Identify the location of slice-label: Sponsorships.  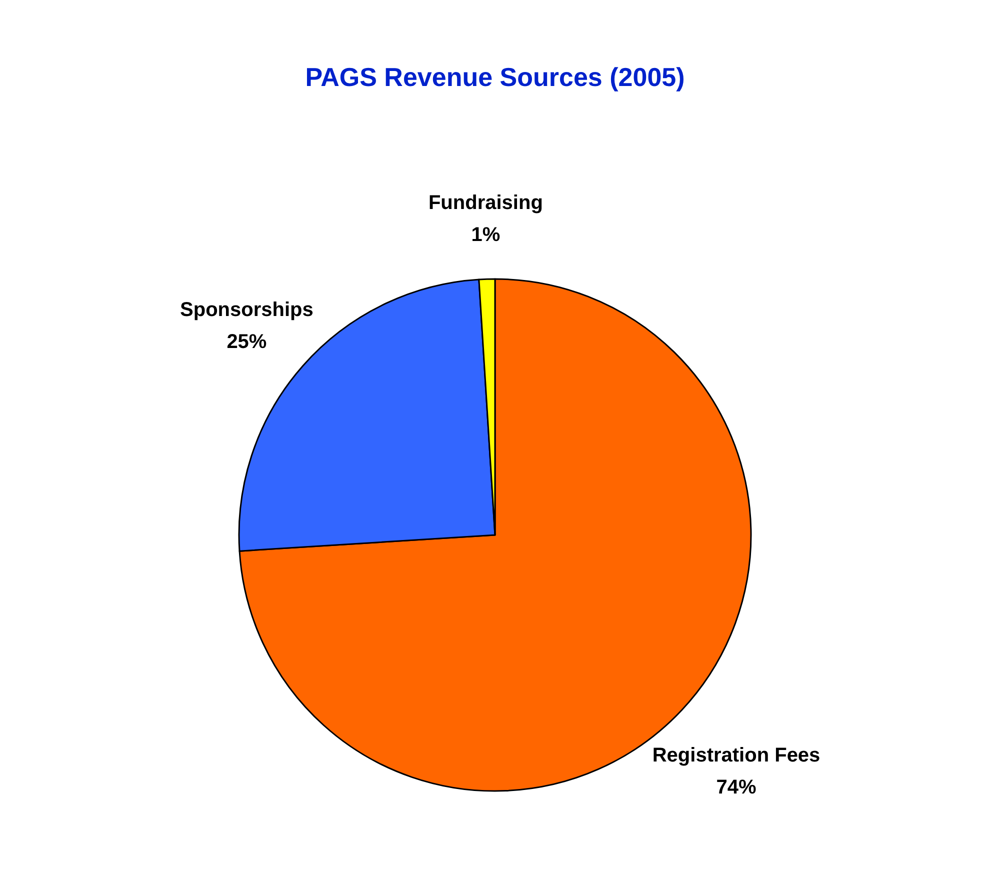
(247, 310).